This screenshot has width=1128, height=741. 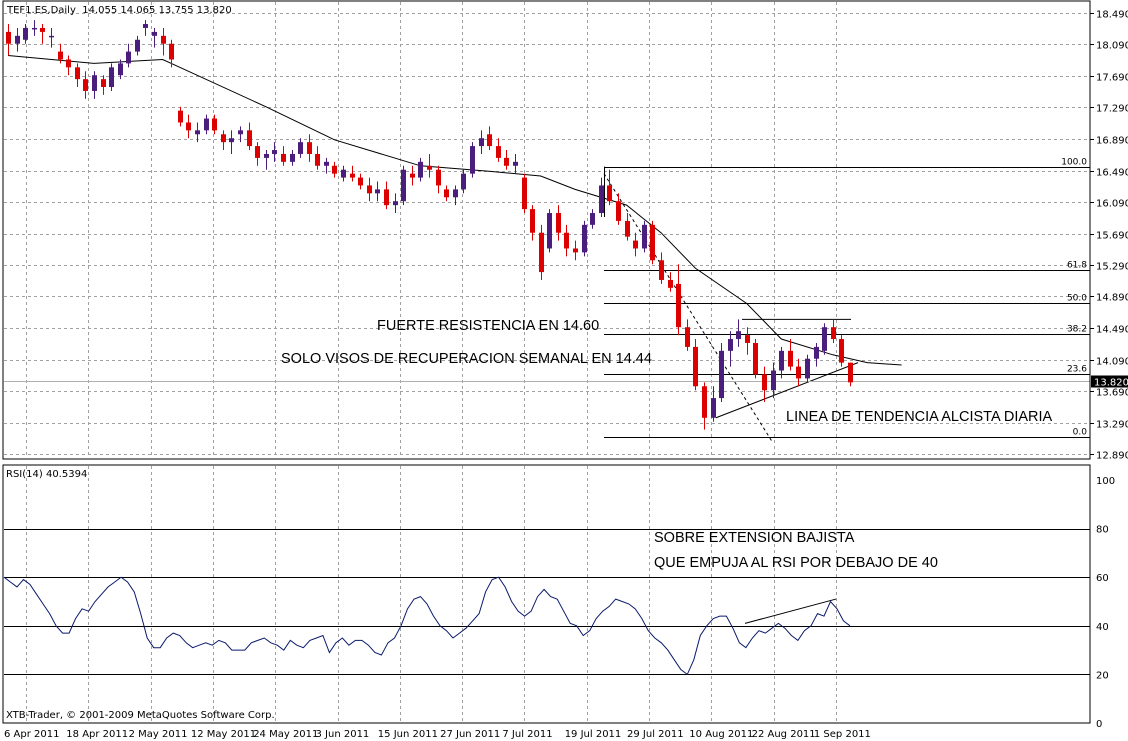 What do you see at coordinates (1112, 298) in the screenshot?
I see `price-tick-label: 14.890` at bounding box center [1112, 298].